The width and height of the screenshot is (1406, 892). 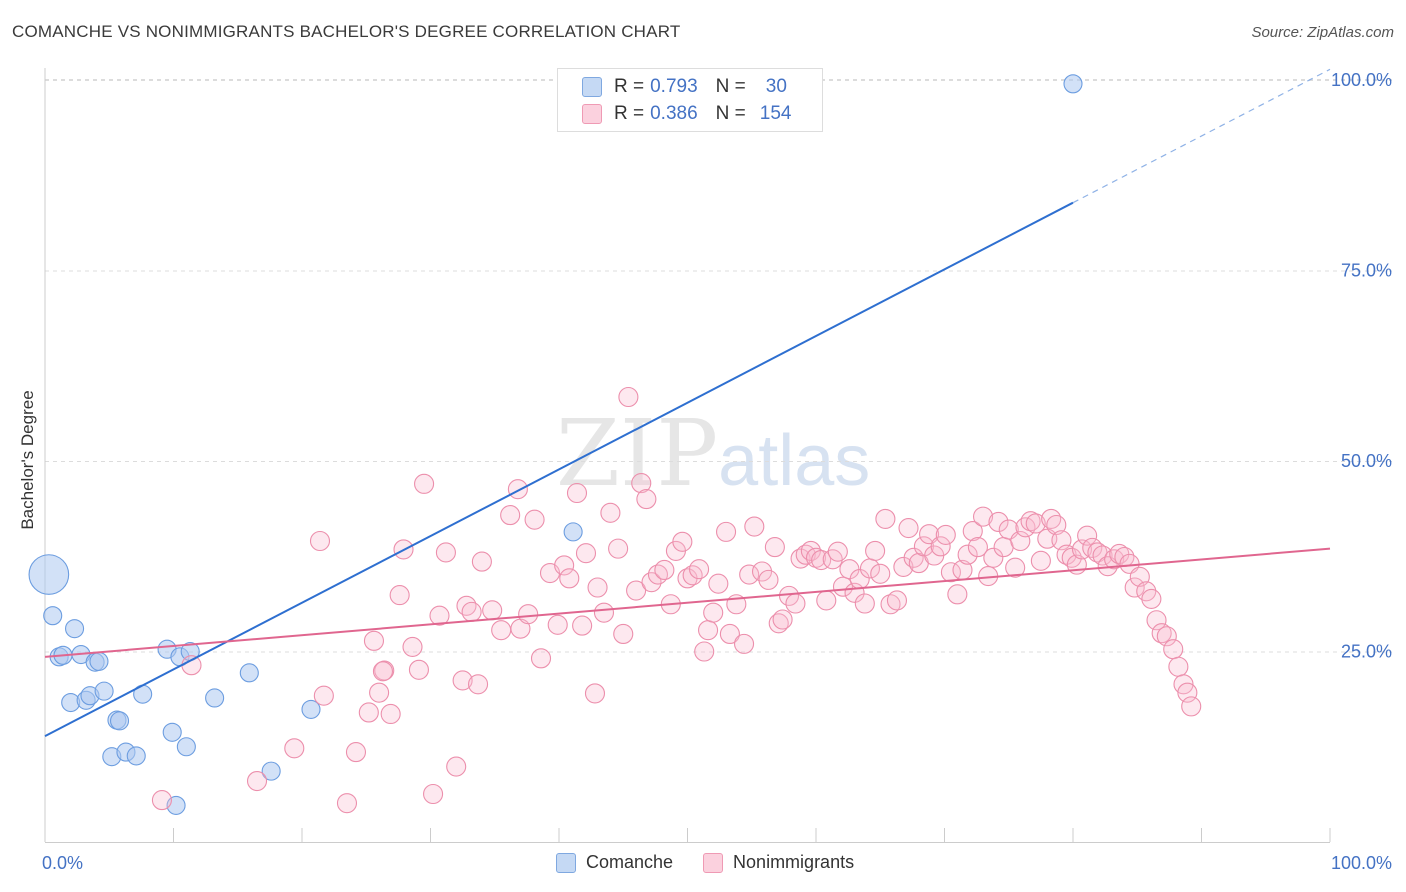 What do you see at coordinates (1361, 80) in the screenshot?
I see `y-tick-label: 100.0%` at bounding box center [1361, 80].